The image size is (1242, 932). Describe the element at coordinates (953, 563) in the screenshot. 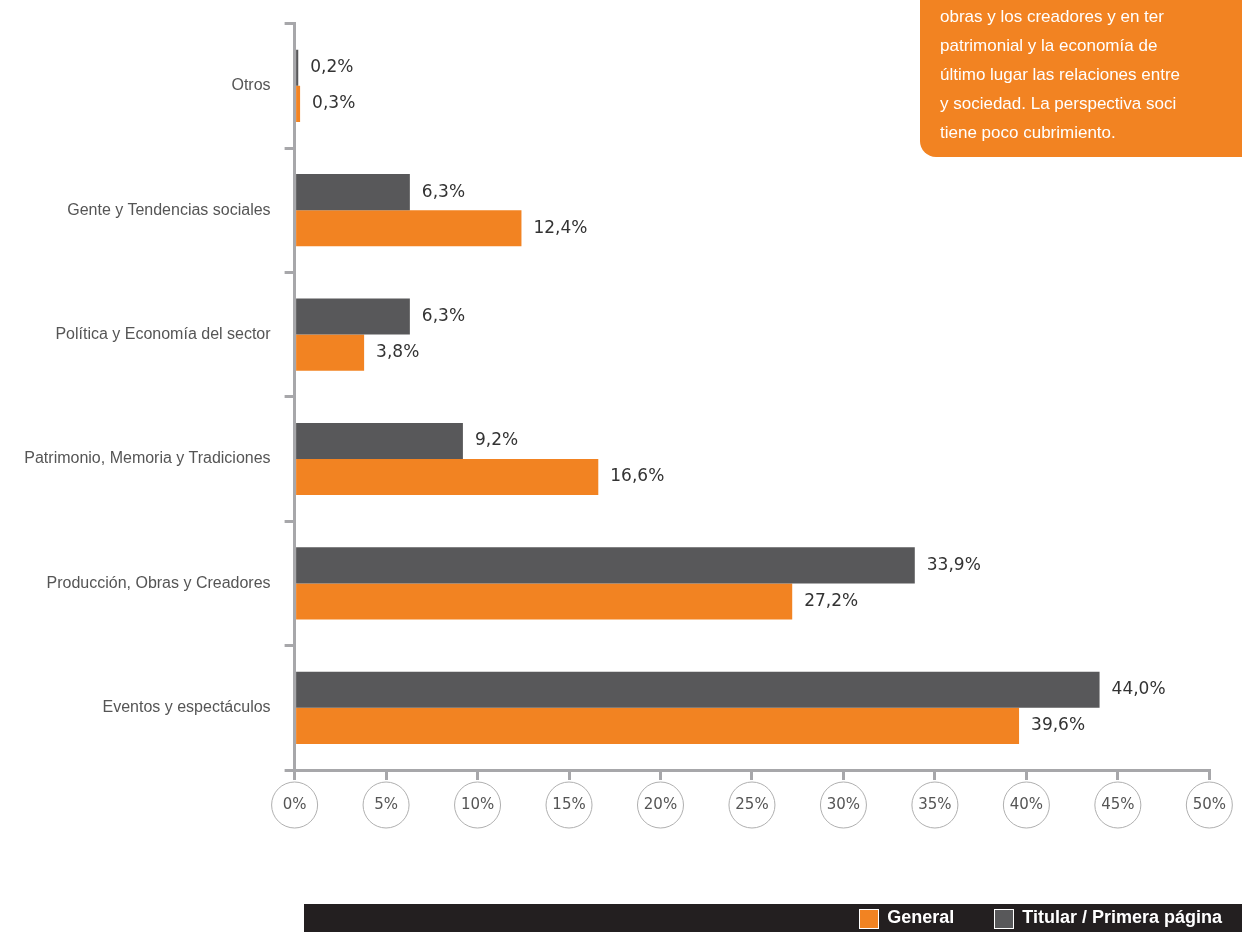

I see `data-label: 33,9%` at that location.